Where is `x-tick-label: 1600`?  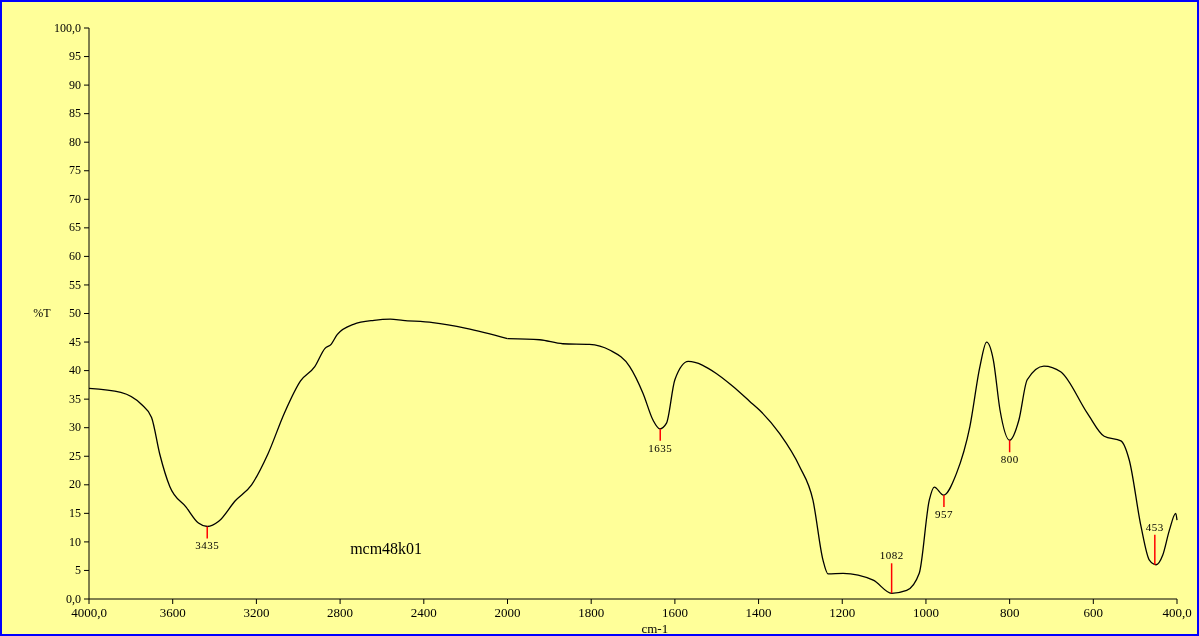 x-tick-label: 1600 is located at coordinates (674, 612).